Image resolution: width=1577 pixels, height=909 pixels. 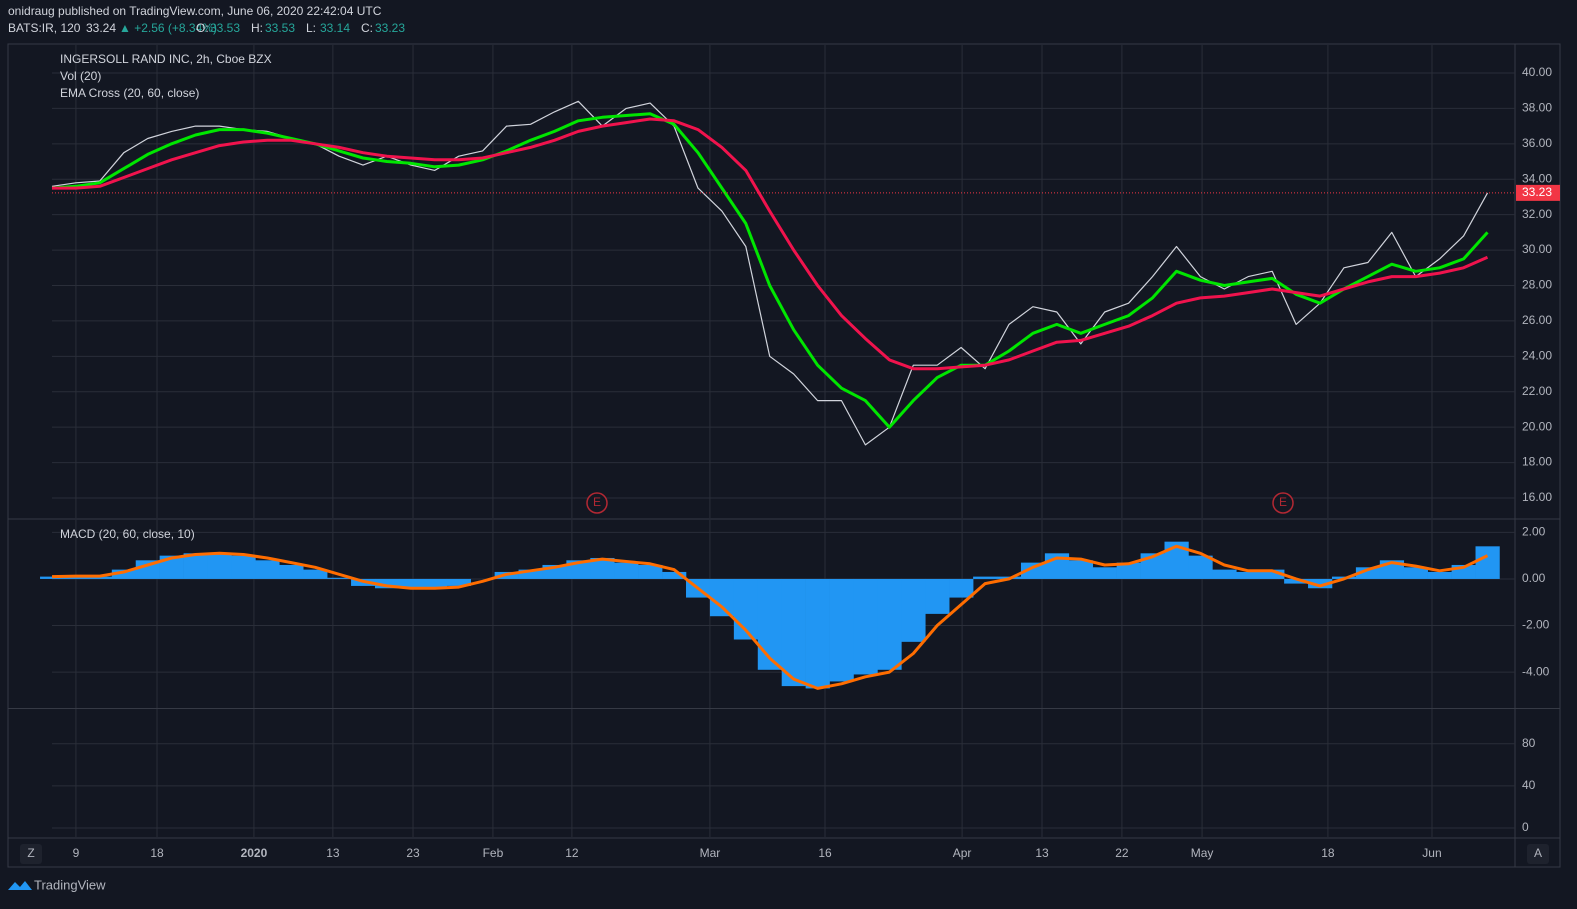 I want to click on y-tick-label: 2.00, so click(x=1534, y=532).